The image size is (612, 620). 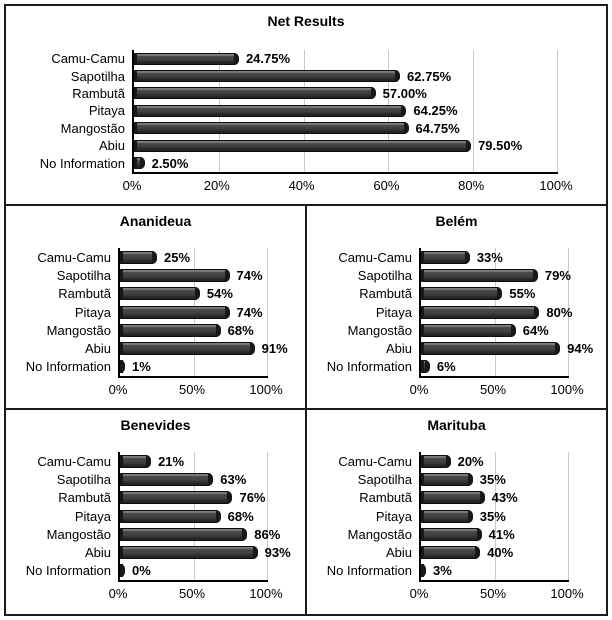 I want to click on bar-row: 64.25%, so click(x=346, y=110).